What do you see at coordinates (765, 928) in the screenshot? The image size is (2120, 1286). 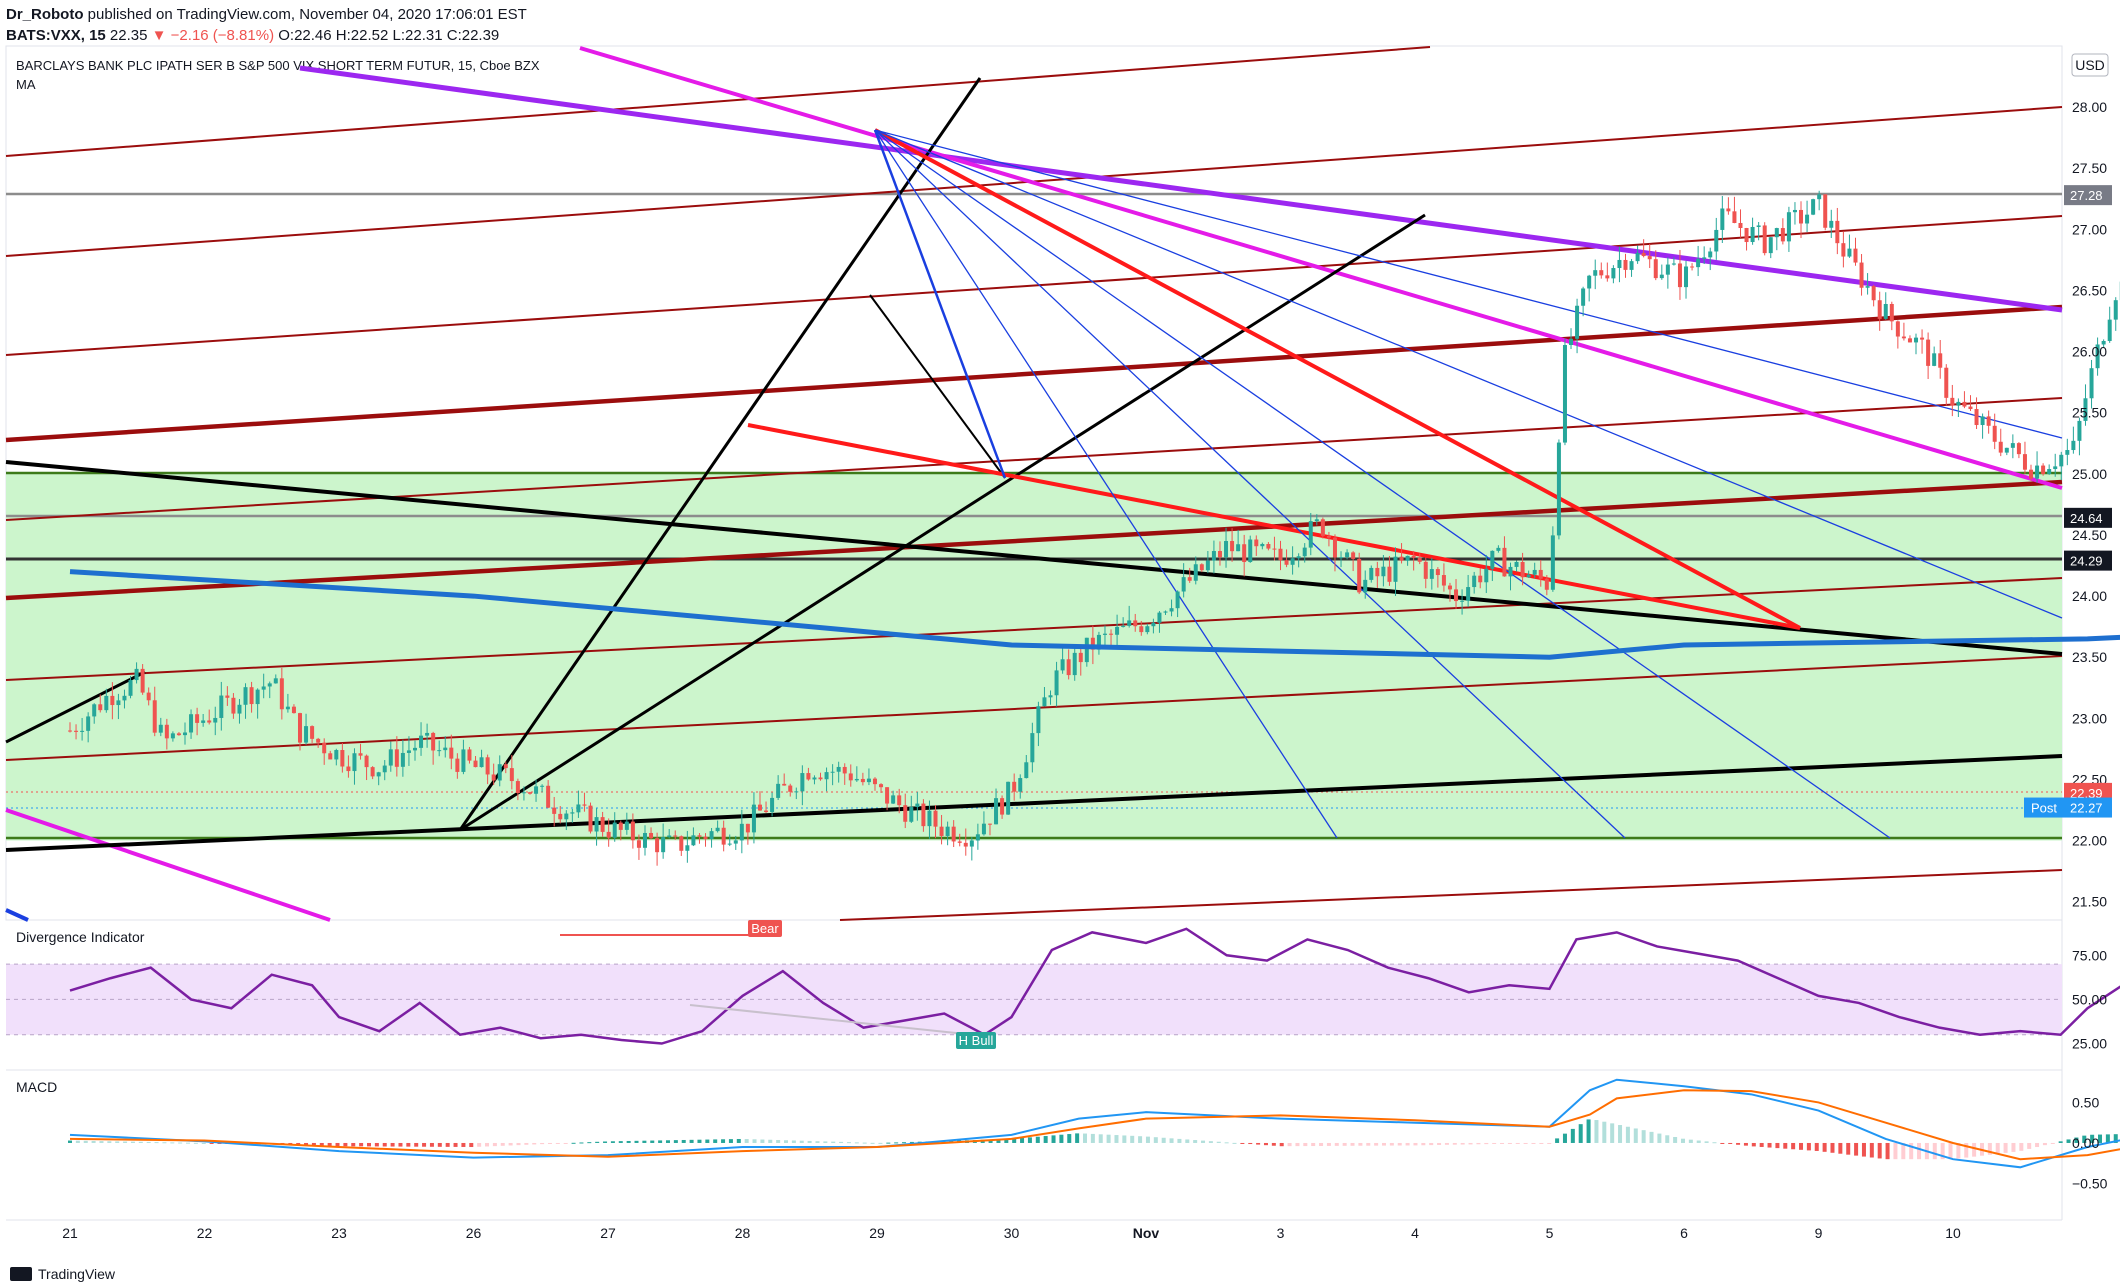 I see `svg-text: Bear` at bounding box center [765, 928].